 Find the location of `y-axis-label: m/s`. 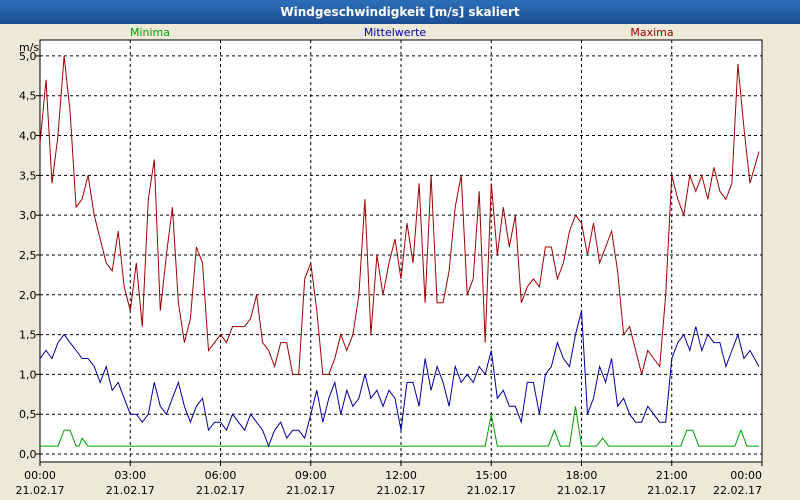

y-axis-label: m/s is located at coordinates (29, 47).